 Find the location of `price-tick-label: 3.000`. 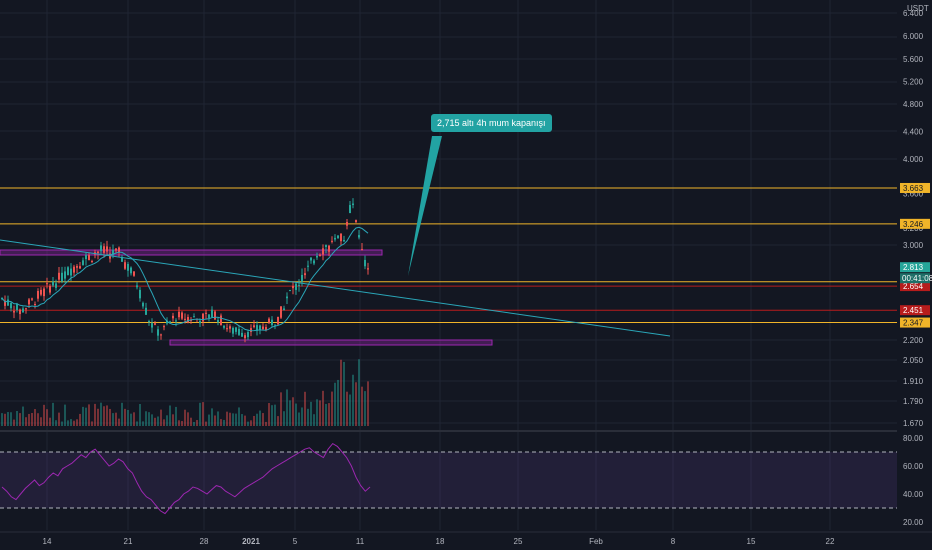

price-tick-label: 3.000 is located at coordinates (913, 245).